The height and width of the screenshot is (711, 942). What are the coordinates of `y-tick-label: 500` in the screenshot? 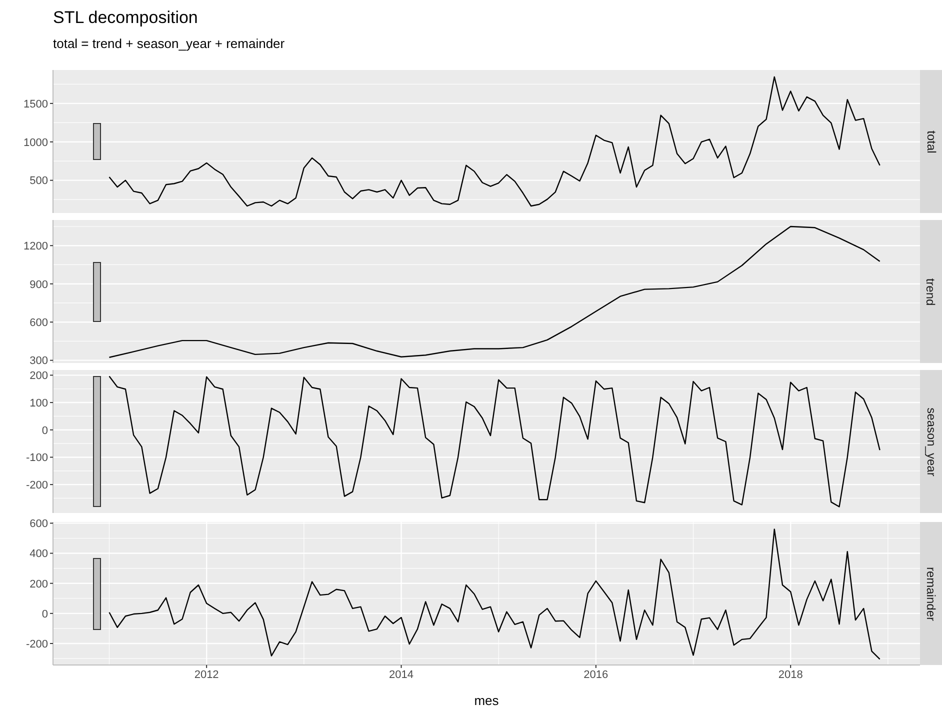 It's located at (39, 181).